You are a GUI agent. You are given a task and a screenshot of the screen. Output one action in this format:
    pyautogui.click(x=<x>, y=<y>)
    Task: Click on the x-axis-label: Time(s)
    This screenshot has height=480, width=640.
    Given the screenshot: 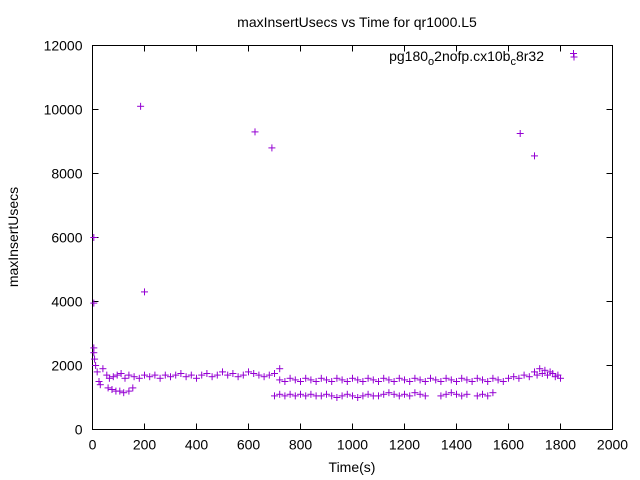 What is the action you would take?
    pyautogui.click(x=352, y=467)
    